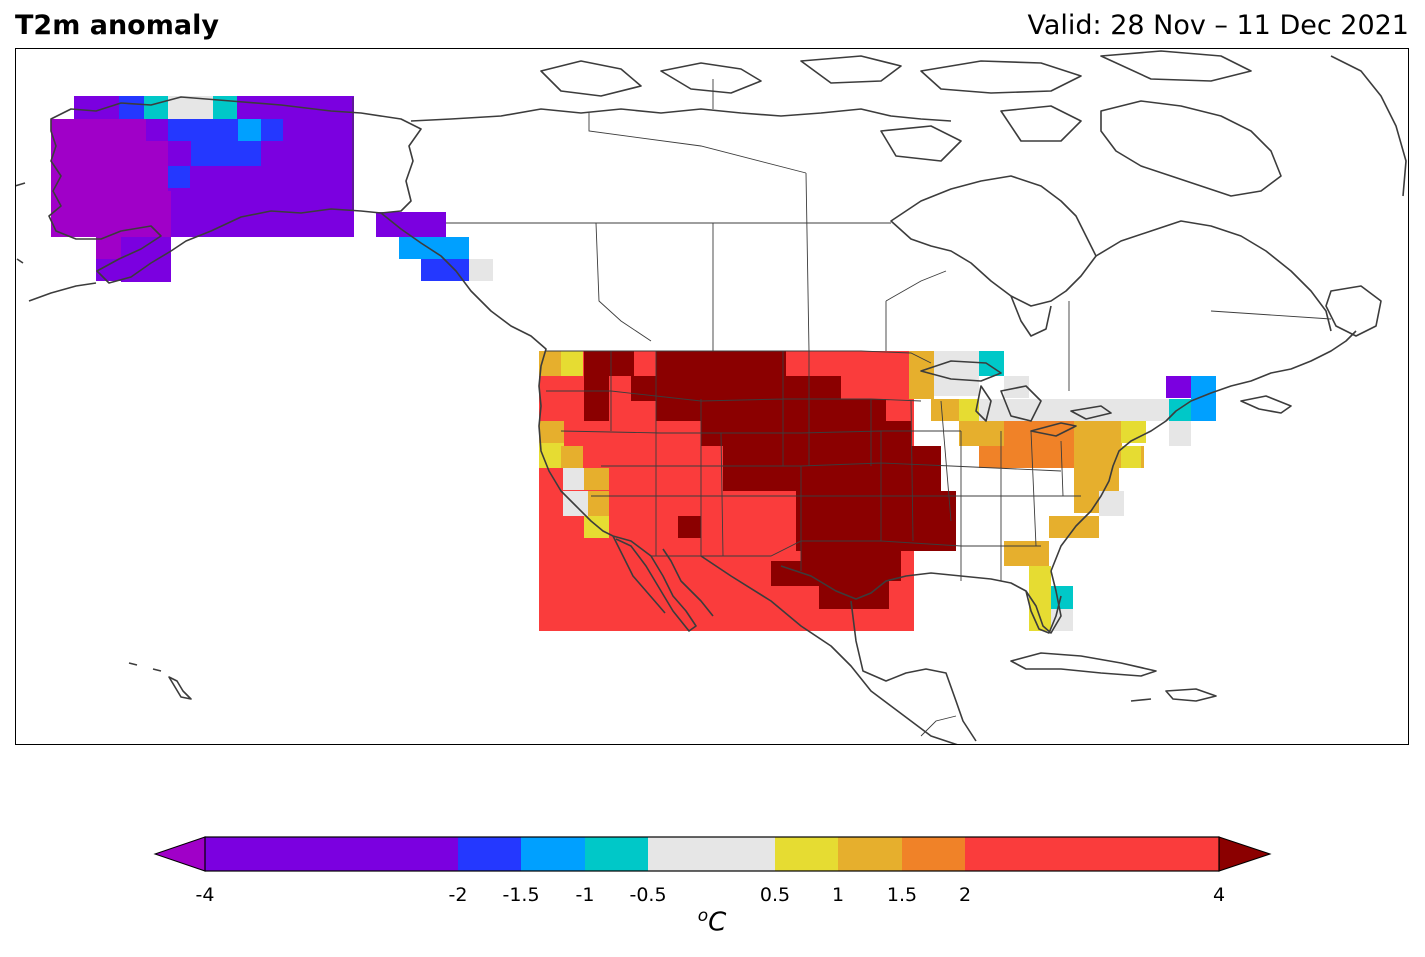 The width and height of the screenshot is (1425, 957). What do you see at coordinates (1031, 316) in the screenshot?
I see `james-bay` at bounding box center [1031, 316].